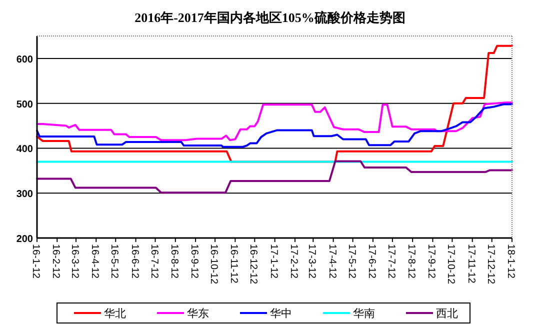 Image resolution: width=541 pixels, height=329 pixels. What do you see at coordinates (115, 313) in the screenshot?
I see `legend-label: 华北` at bounding box center [115, 313].